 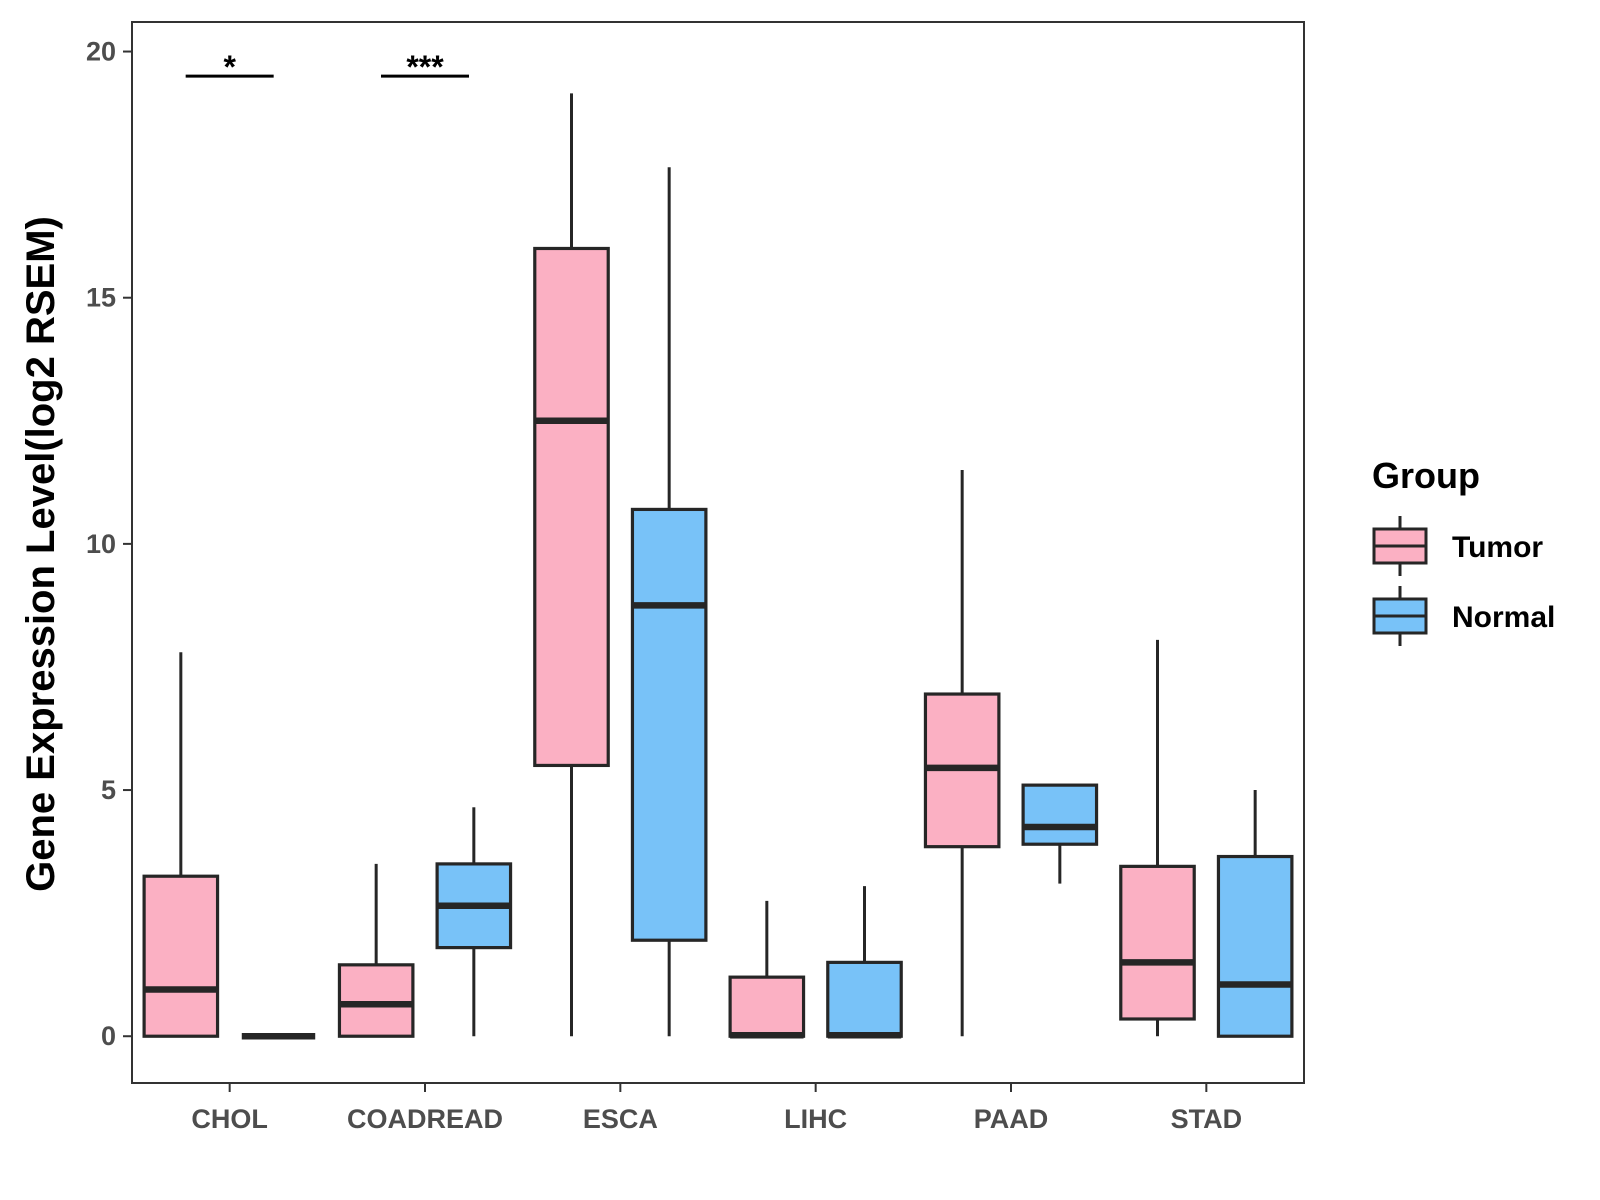 What do you see at coordinates (474, 922) in the screenshot?
I see `box-normal-coadread` at bounding box center [474, 922].